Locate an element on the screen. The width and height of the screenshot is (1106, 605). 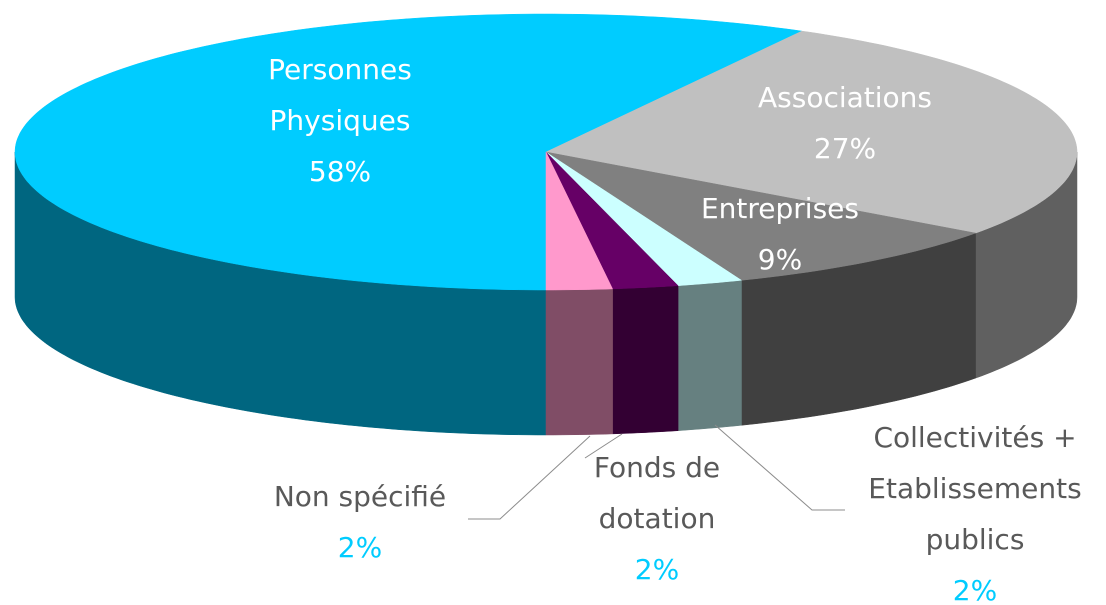
data-label: Collectivités + Etablissements publics 2% is located at coordinates (975, 508).